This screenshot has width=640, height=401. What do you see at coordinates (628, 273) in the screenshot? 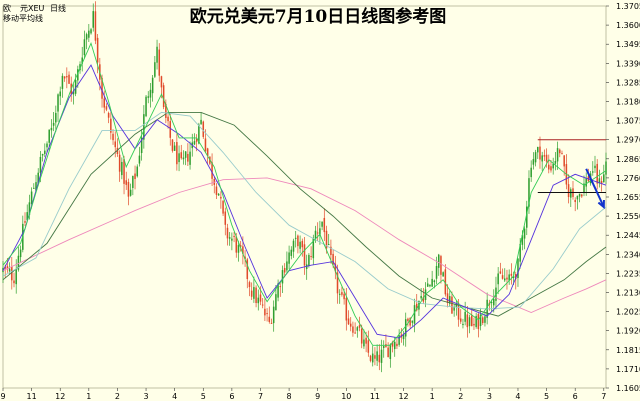
I see `y-tick-label: 1.2235` at bounding box center [628, 273].